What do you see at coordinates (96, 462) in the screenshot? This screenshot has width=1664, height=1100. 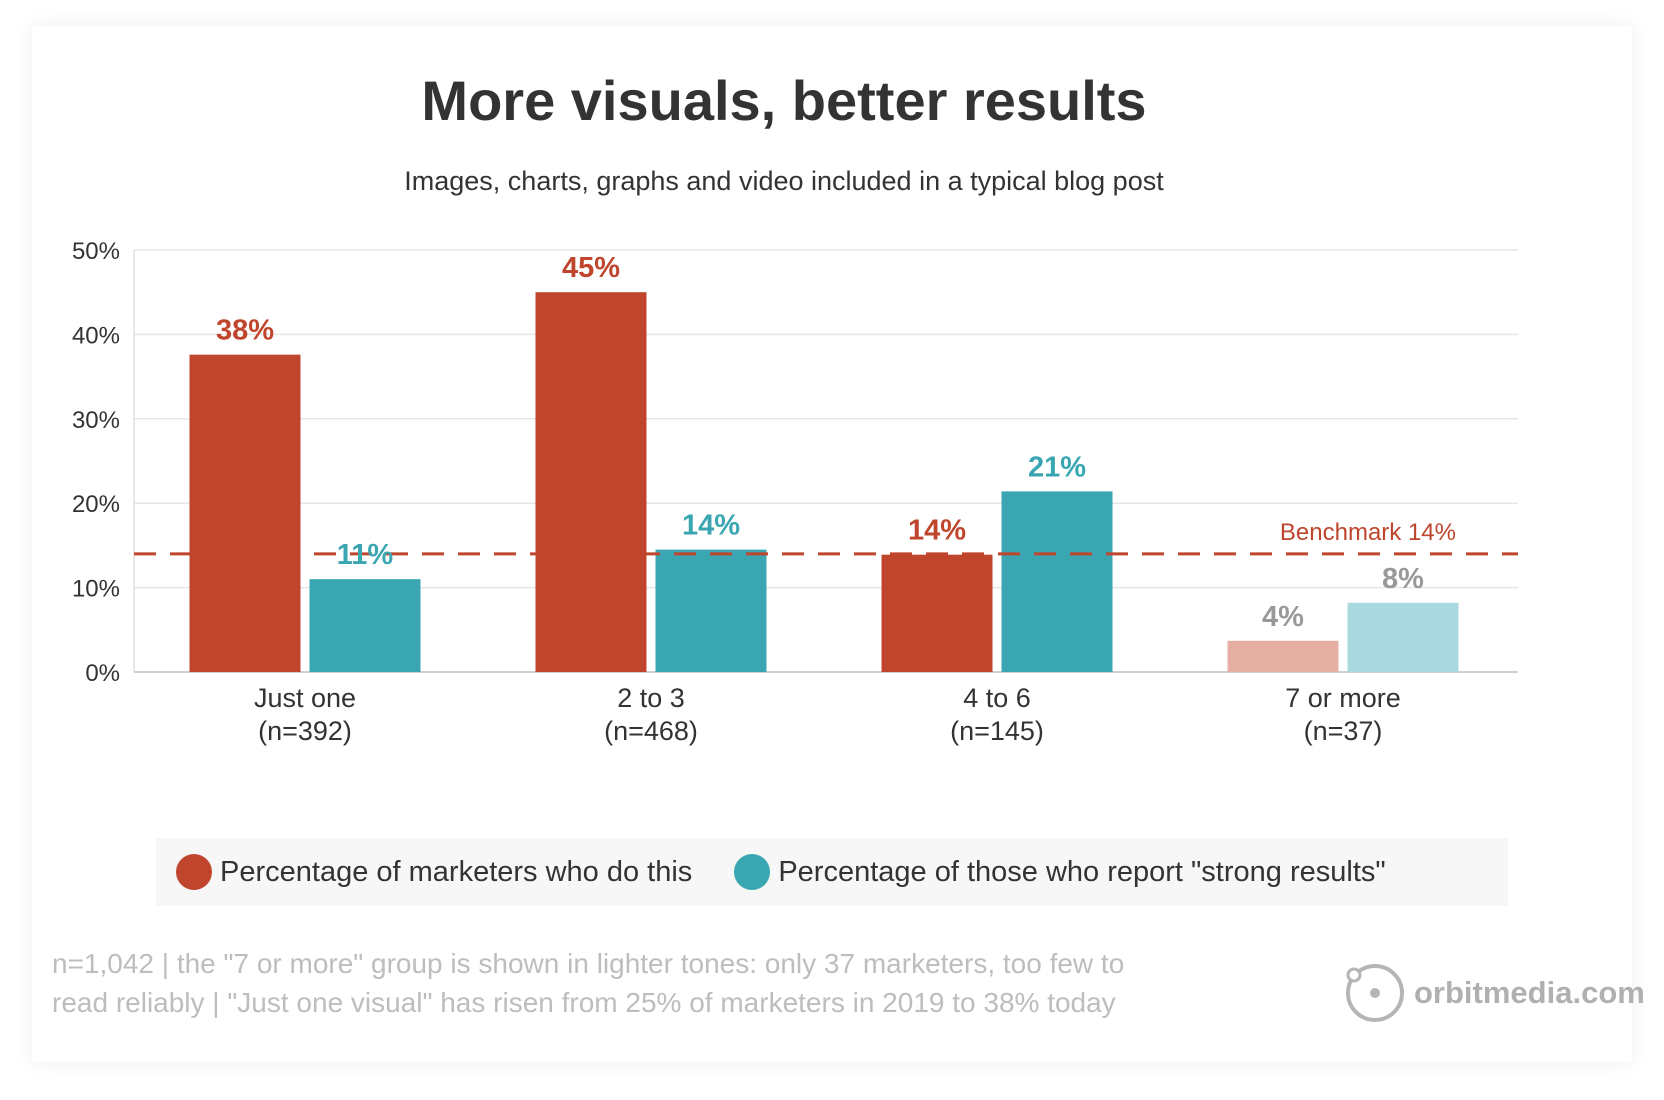 I see `y-axis: 0% 10% 20% 30% 40% 50%` at bounding box center [96, 462].